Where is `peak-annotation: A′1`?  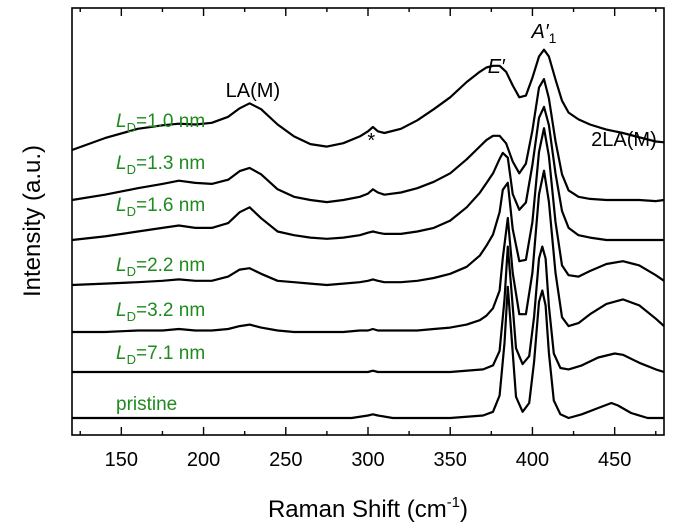
peak-annotation: A′1 is located at coordinates (544, 33).